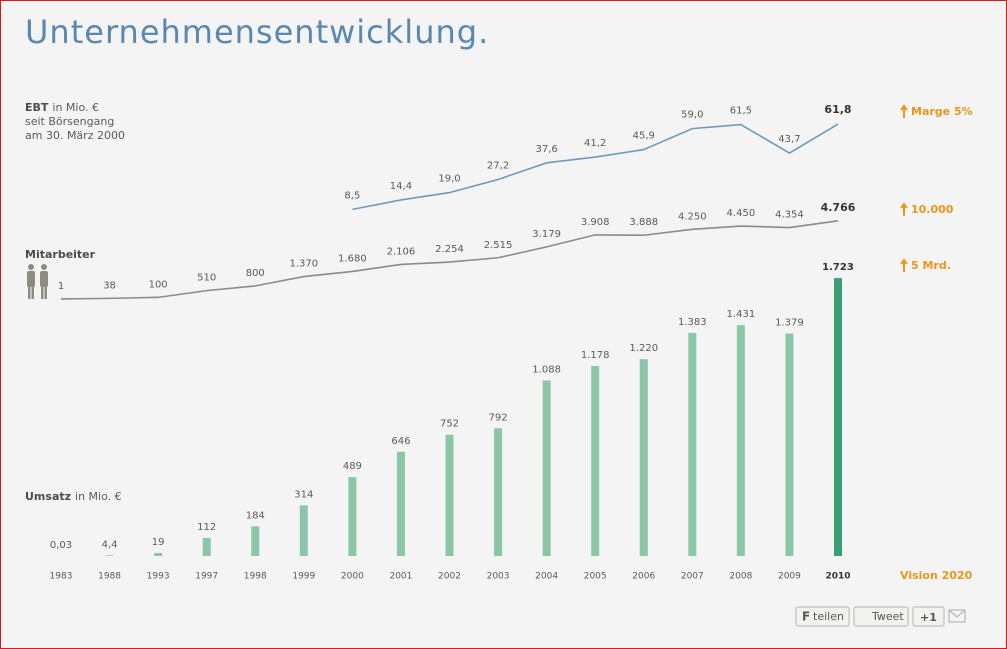 This screenshot has height=649, width=1007. What do you see at coordinates (303, 577) in the screenshot?
I see `x-tick-label: 1999` at bounding box center [303, 577].